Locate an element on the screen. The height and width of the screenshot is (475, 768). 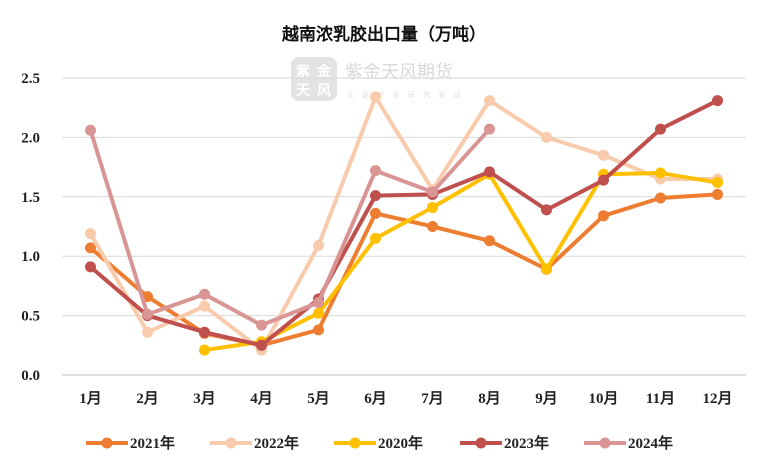
watermark-glyph: 紫 is located at coordinates (303, 71).